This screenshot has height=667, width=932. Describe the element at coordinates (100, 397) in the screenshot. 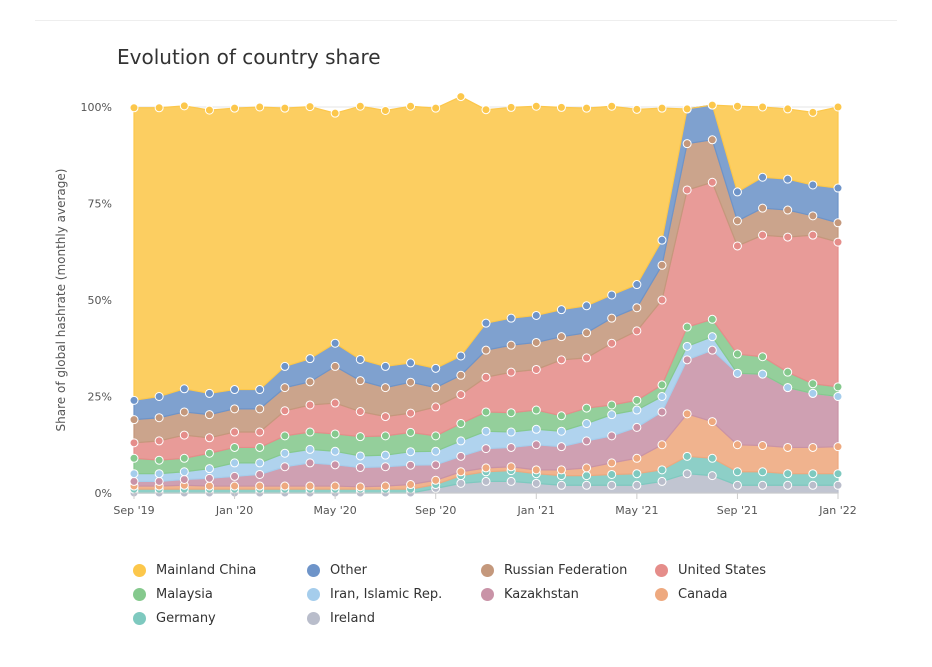

I see `y-tick-label: 25%` at that location.